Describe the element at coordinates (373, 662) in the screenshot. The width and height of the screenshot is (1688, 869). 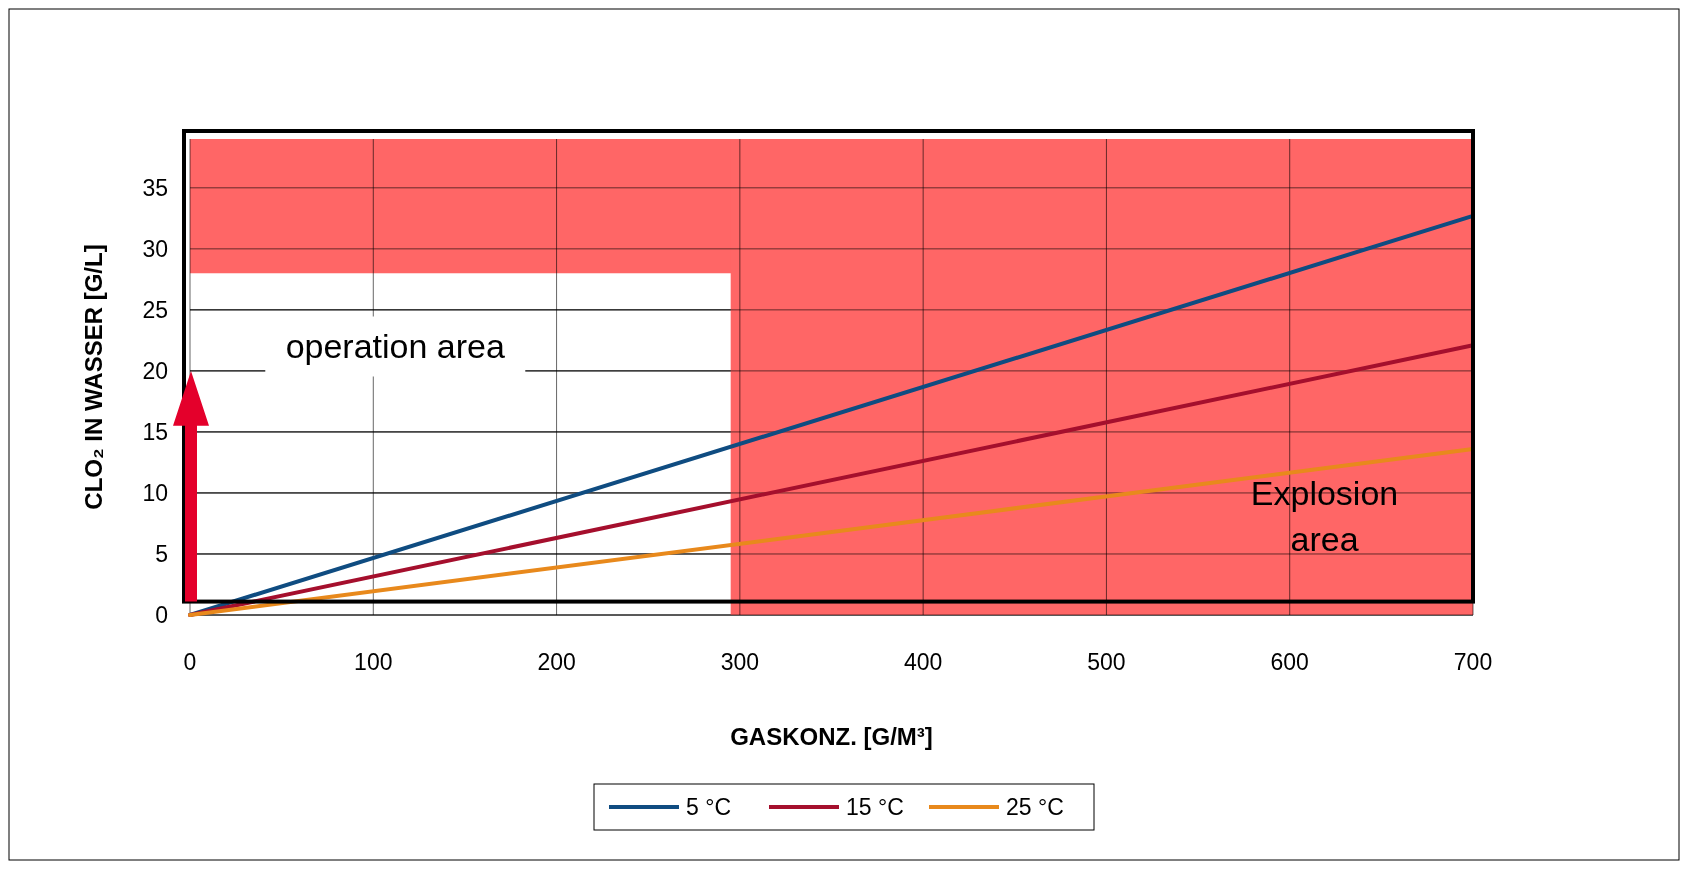
I see `x-tick-label: 100` at that location.